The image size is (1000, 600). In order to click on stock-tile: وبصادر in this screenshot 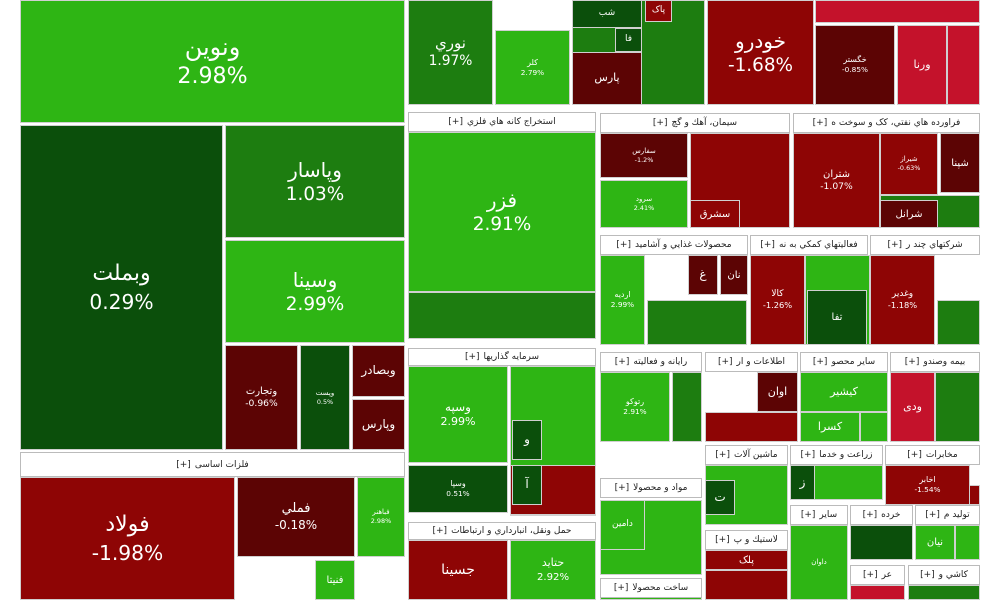, I will do `click(378, 371)`.